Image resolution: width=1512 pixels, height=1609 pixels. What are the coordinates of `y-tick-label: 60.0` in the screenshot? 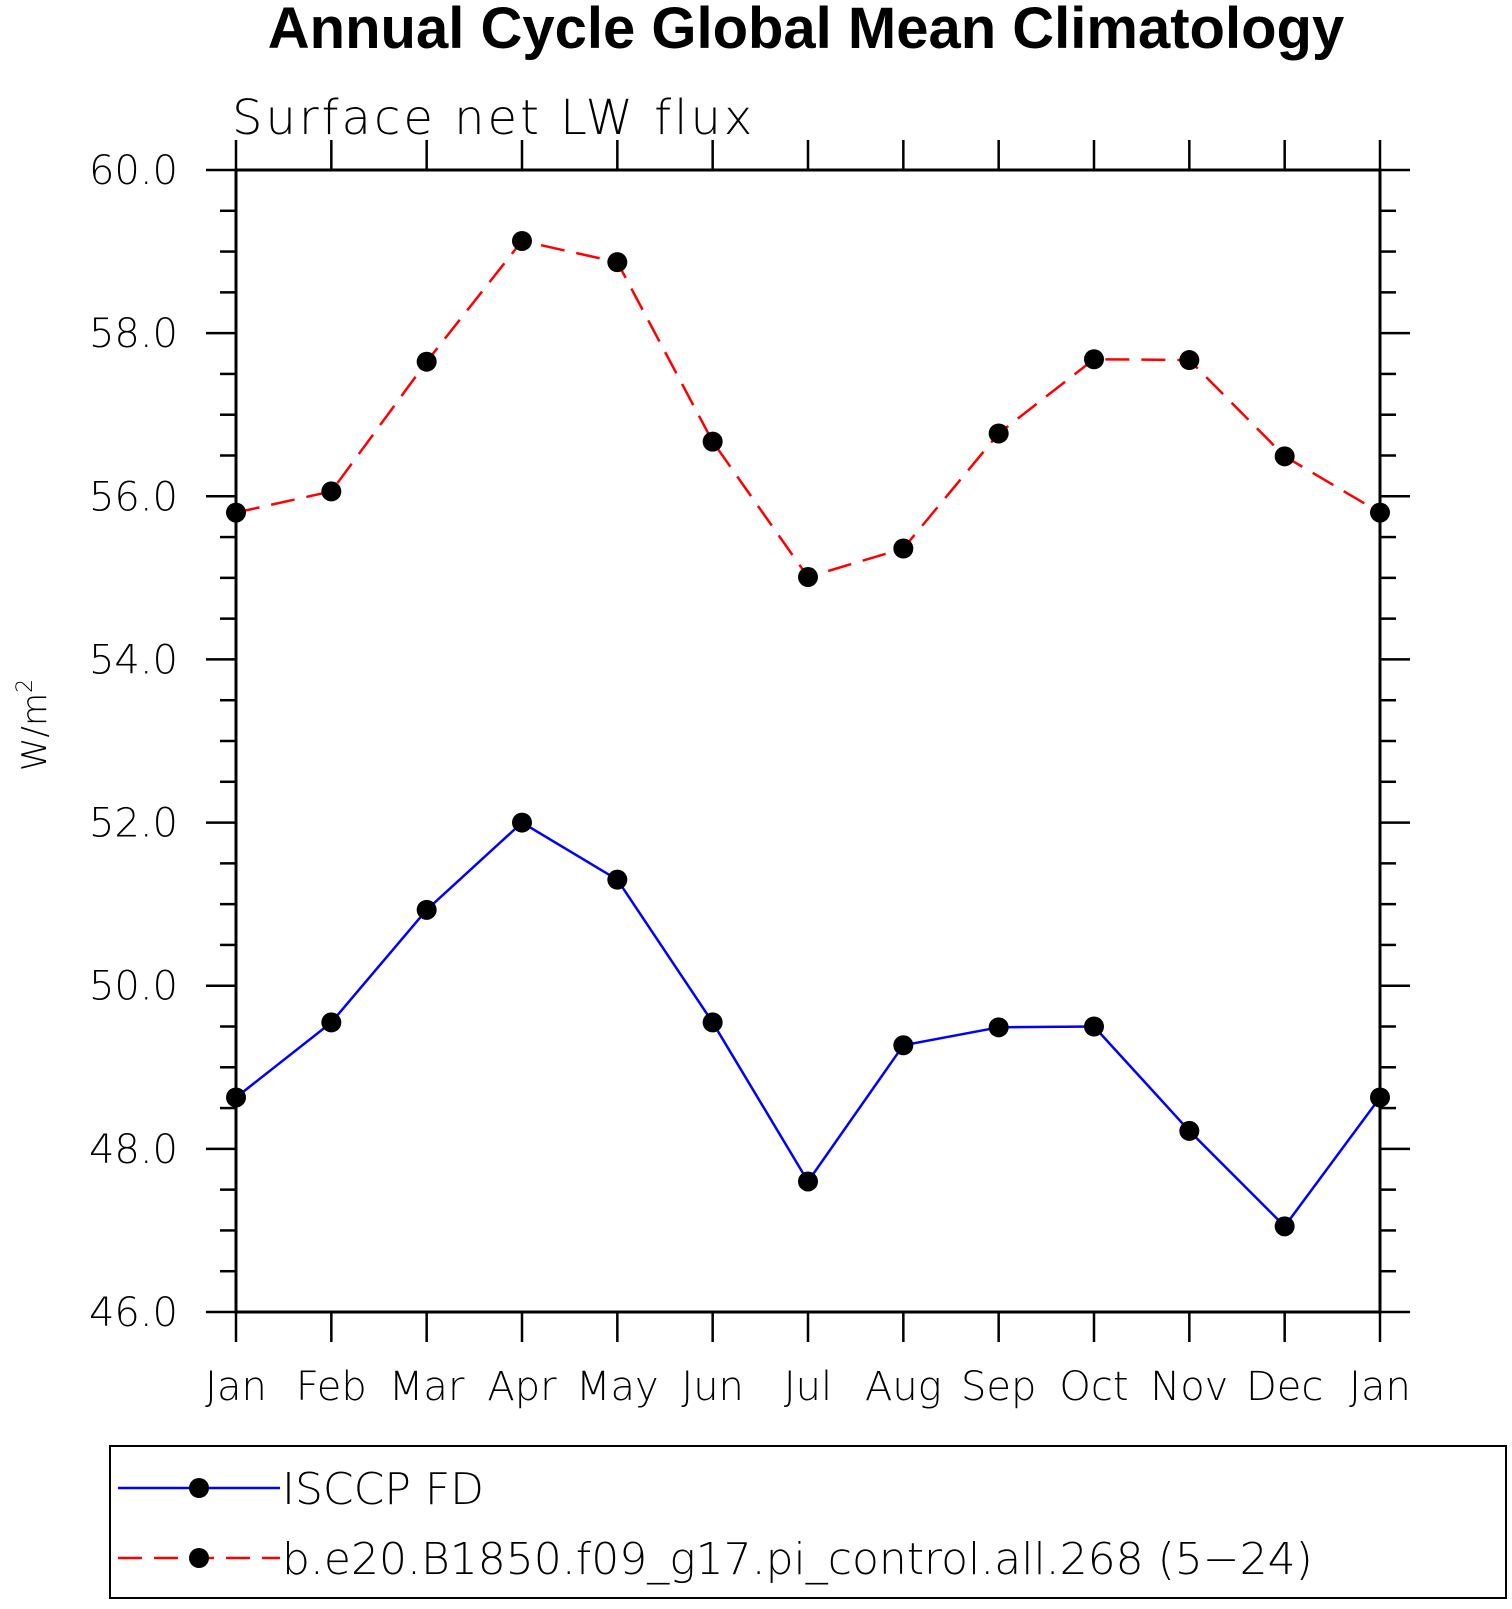 It's located at (133, 171).